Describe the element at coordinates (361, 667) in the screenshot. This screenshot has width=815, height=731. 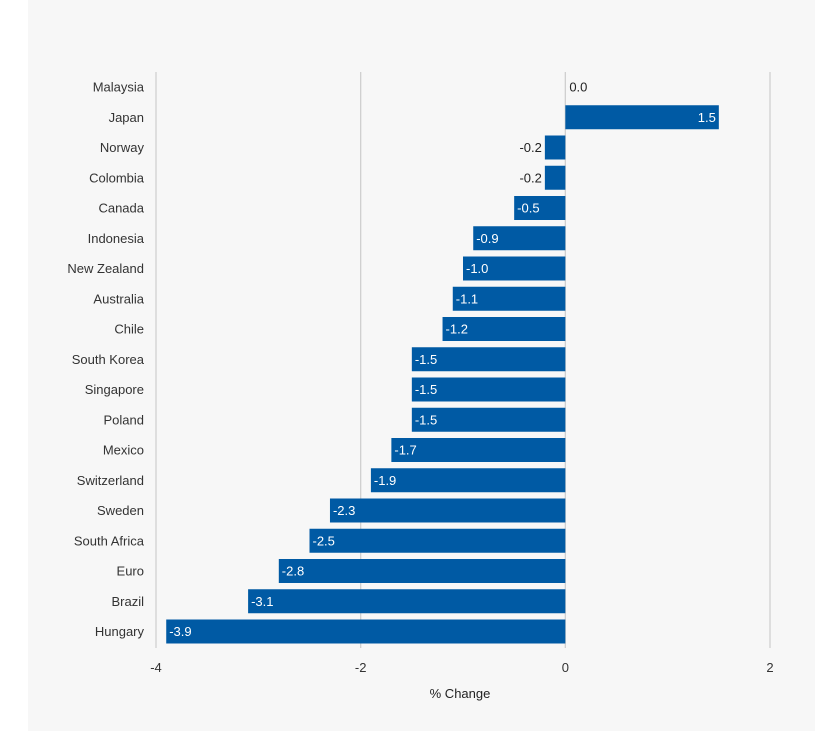
I see `x-tick-label: -2` at that location.